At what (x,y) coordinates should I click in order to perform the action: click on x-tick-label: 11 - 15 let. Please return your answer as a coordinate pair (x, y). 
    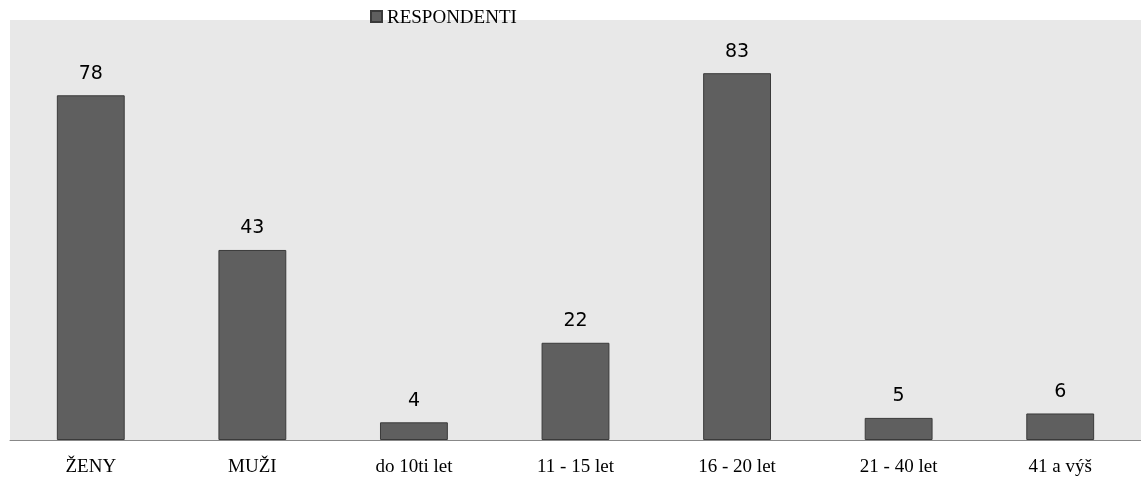
    Looking at the image, I should click on (576, 465).